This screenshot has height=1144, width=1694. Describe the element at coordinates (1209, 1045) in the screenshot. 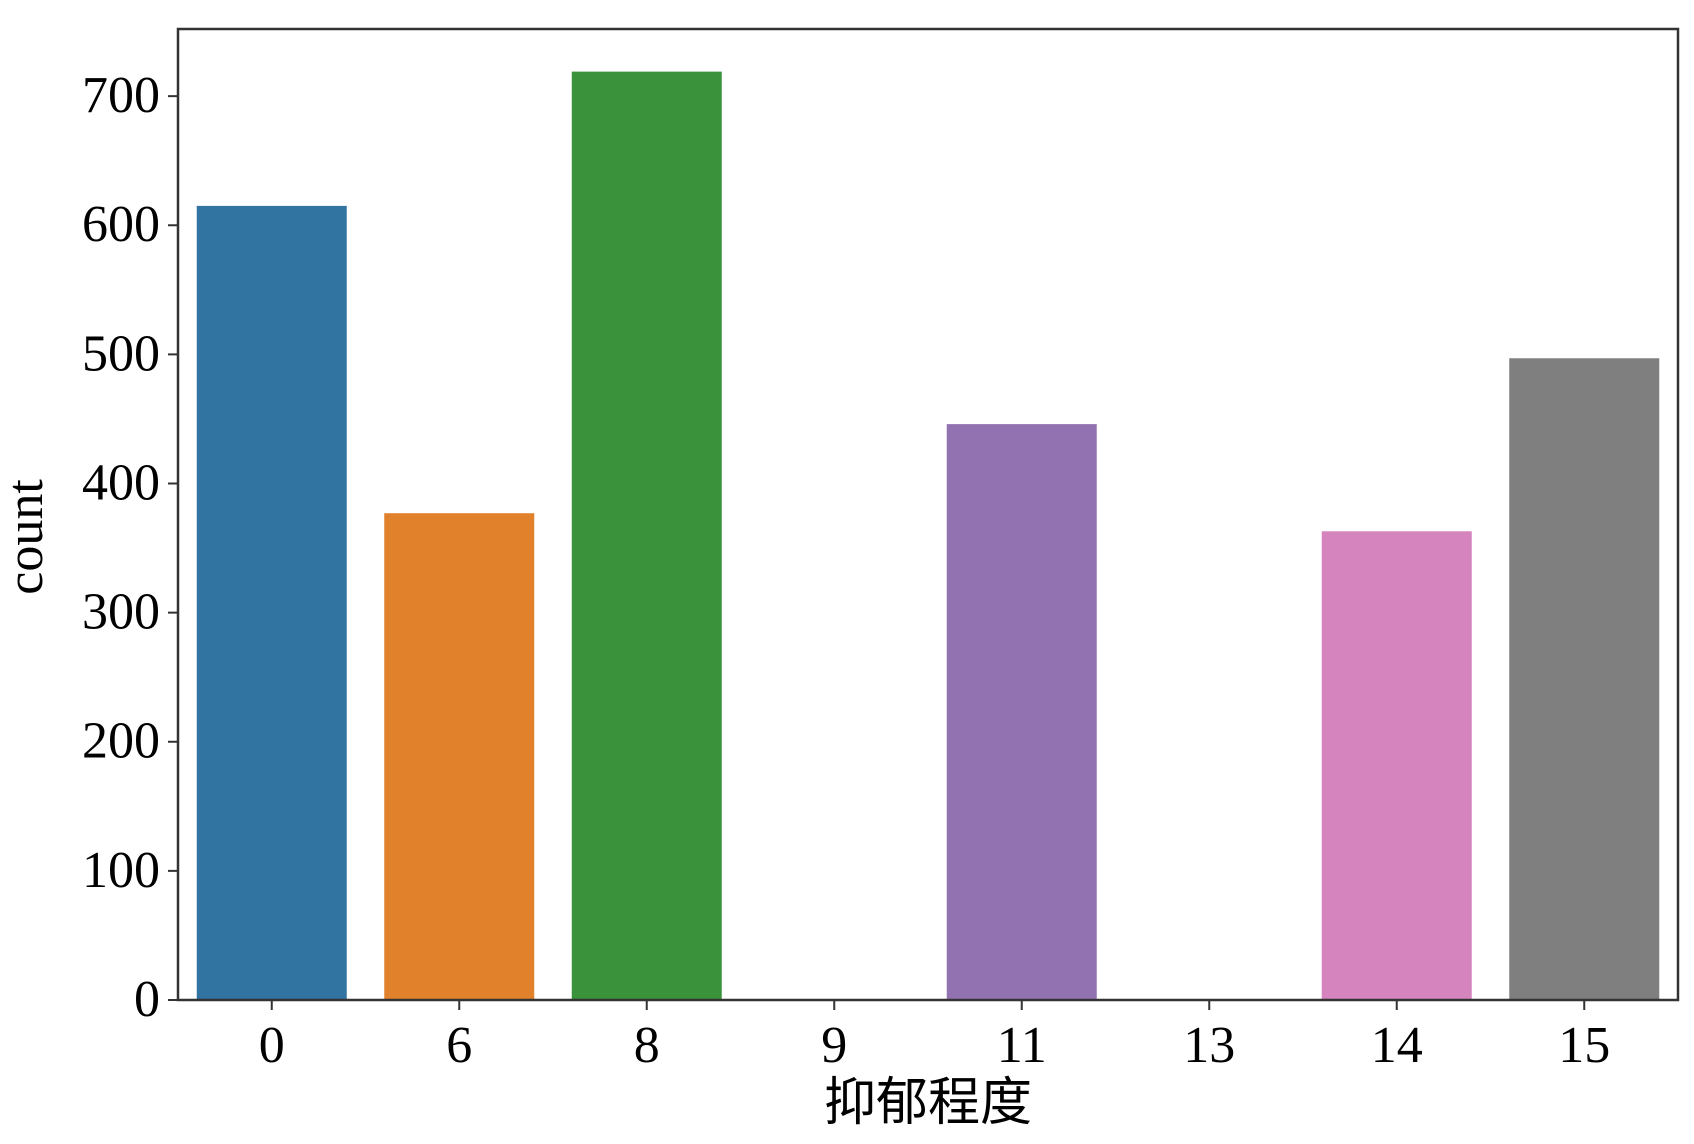

I see `x-tick-label: 13` at that location.